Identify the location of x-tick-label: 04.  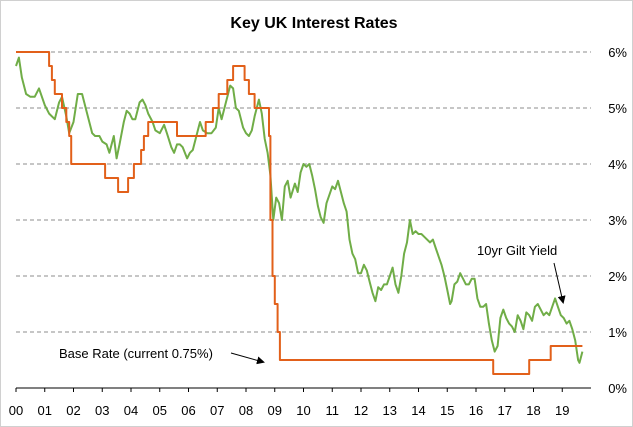
(131, 410).